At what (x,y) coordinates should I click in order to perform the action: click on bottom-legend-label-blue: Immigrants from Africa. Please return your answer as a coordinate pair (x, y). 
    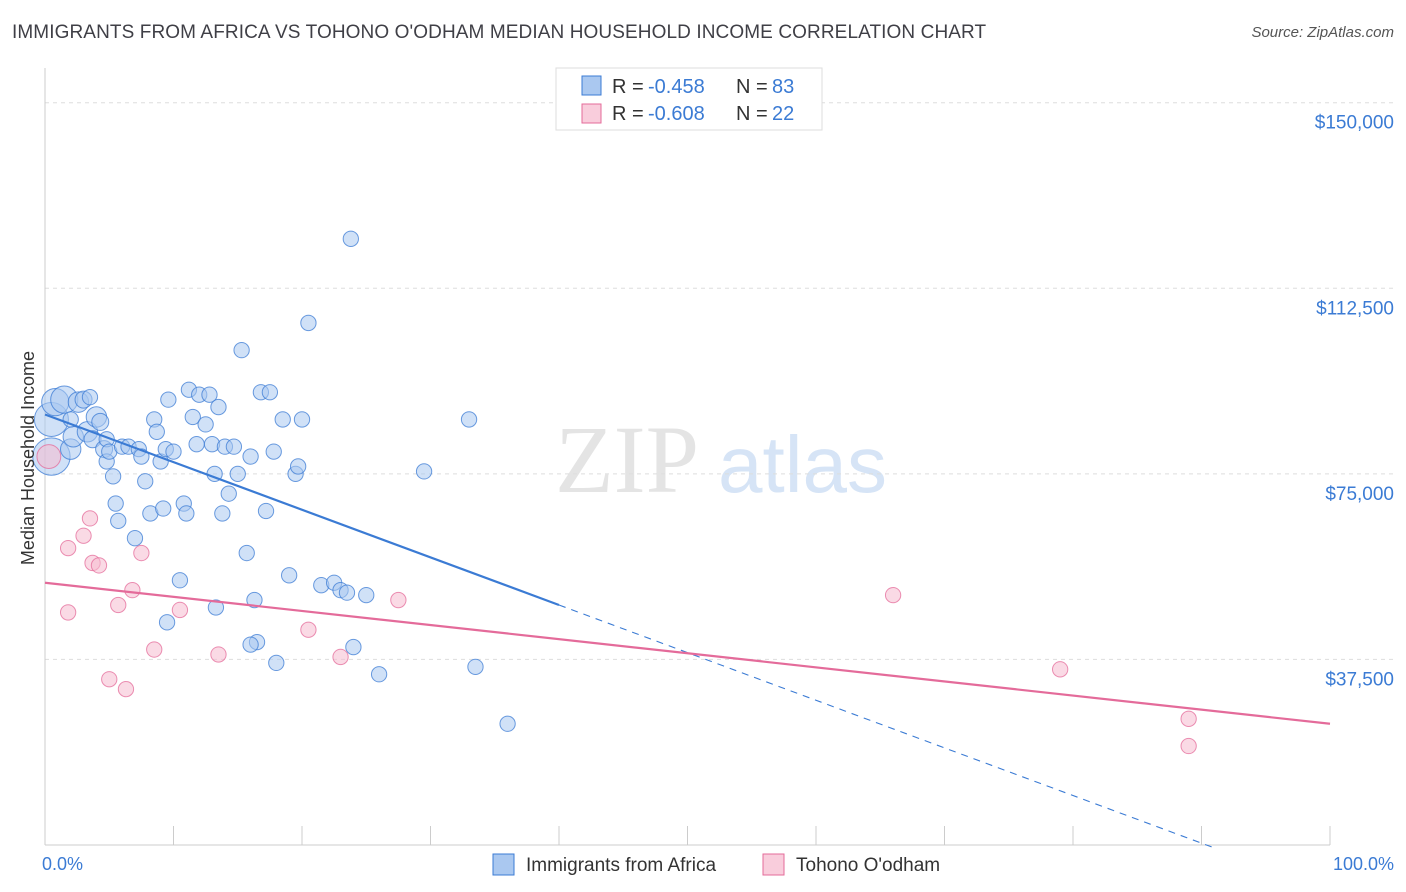
    Looking at the image, I should click on (621, 865).